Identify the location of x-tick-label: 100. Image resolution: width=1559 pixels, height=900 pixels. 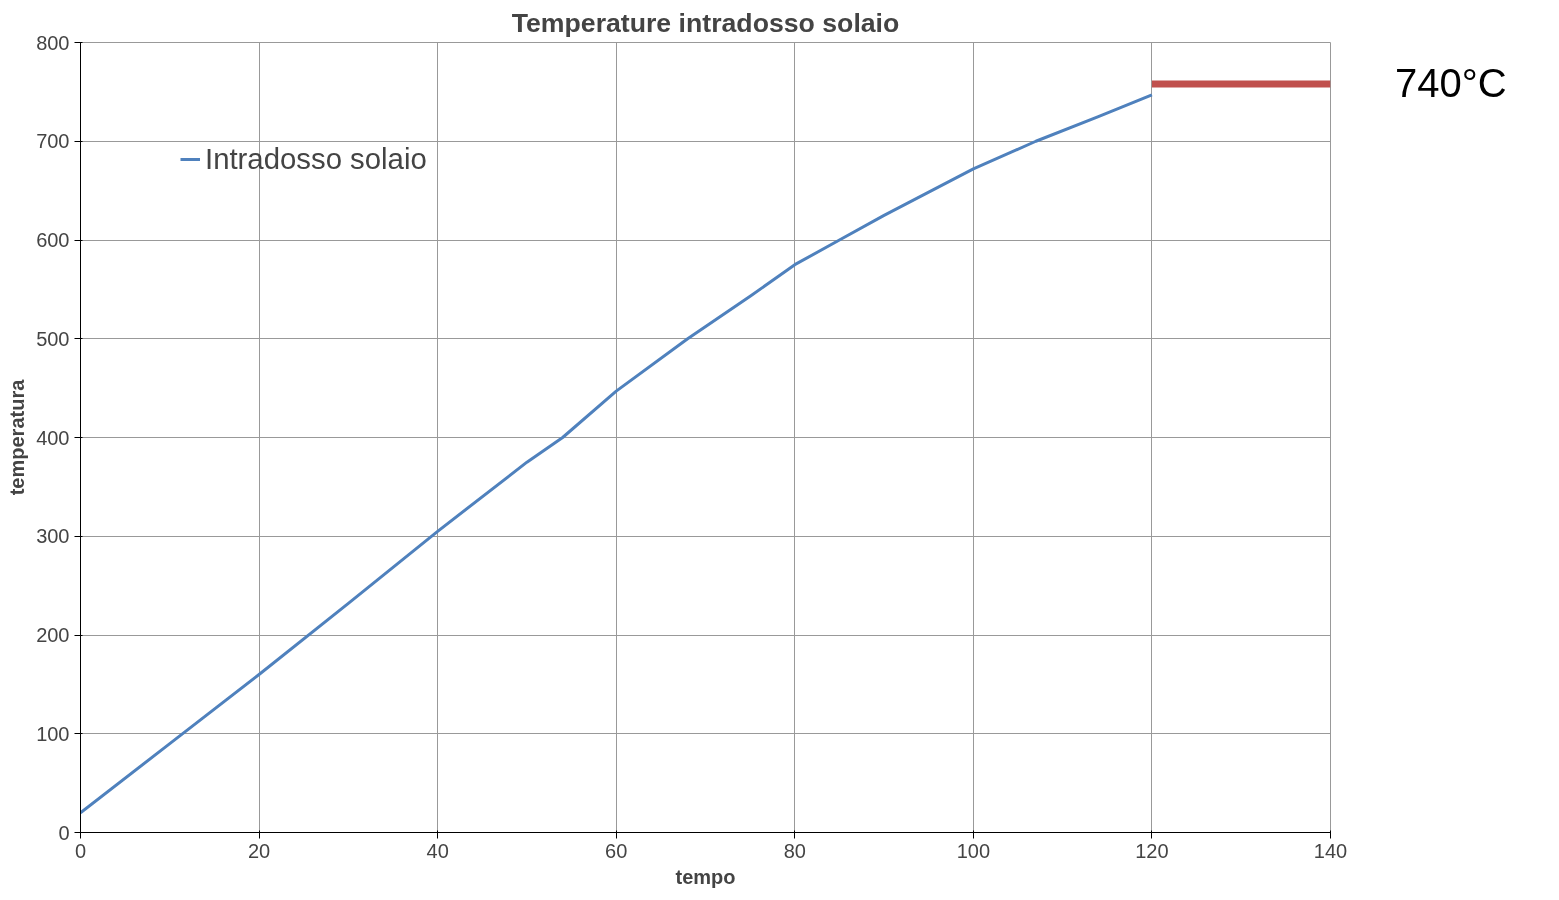
(973, 850).